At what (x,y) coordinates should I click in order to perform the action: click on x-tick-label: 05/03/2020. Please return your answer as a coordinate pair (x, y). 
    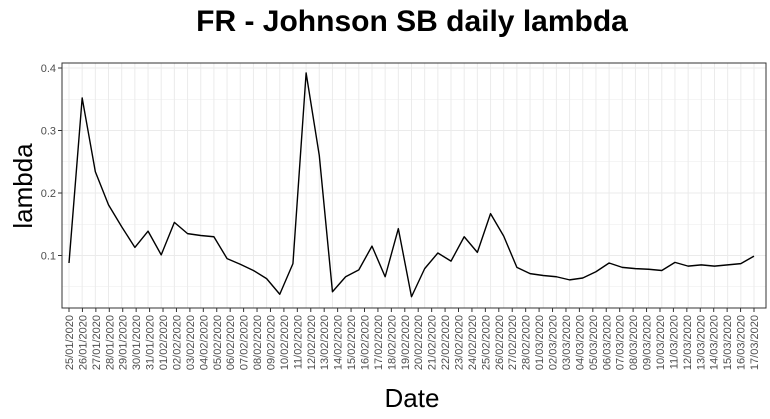
    Looking at the image, I should click on (594, 342).